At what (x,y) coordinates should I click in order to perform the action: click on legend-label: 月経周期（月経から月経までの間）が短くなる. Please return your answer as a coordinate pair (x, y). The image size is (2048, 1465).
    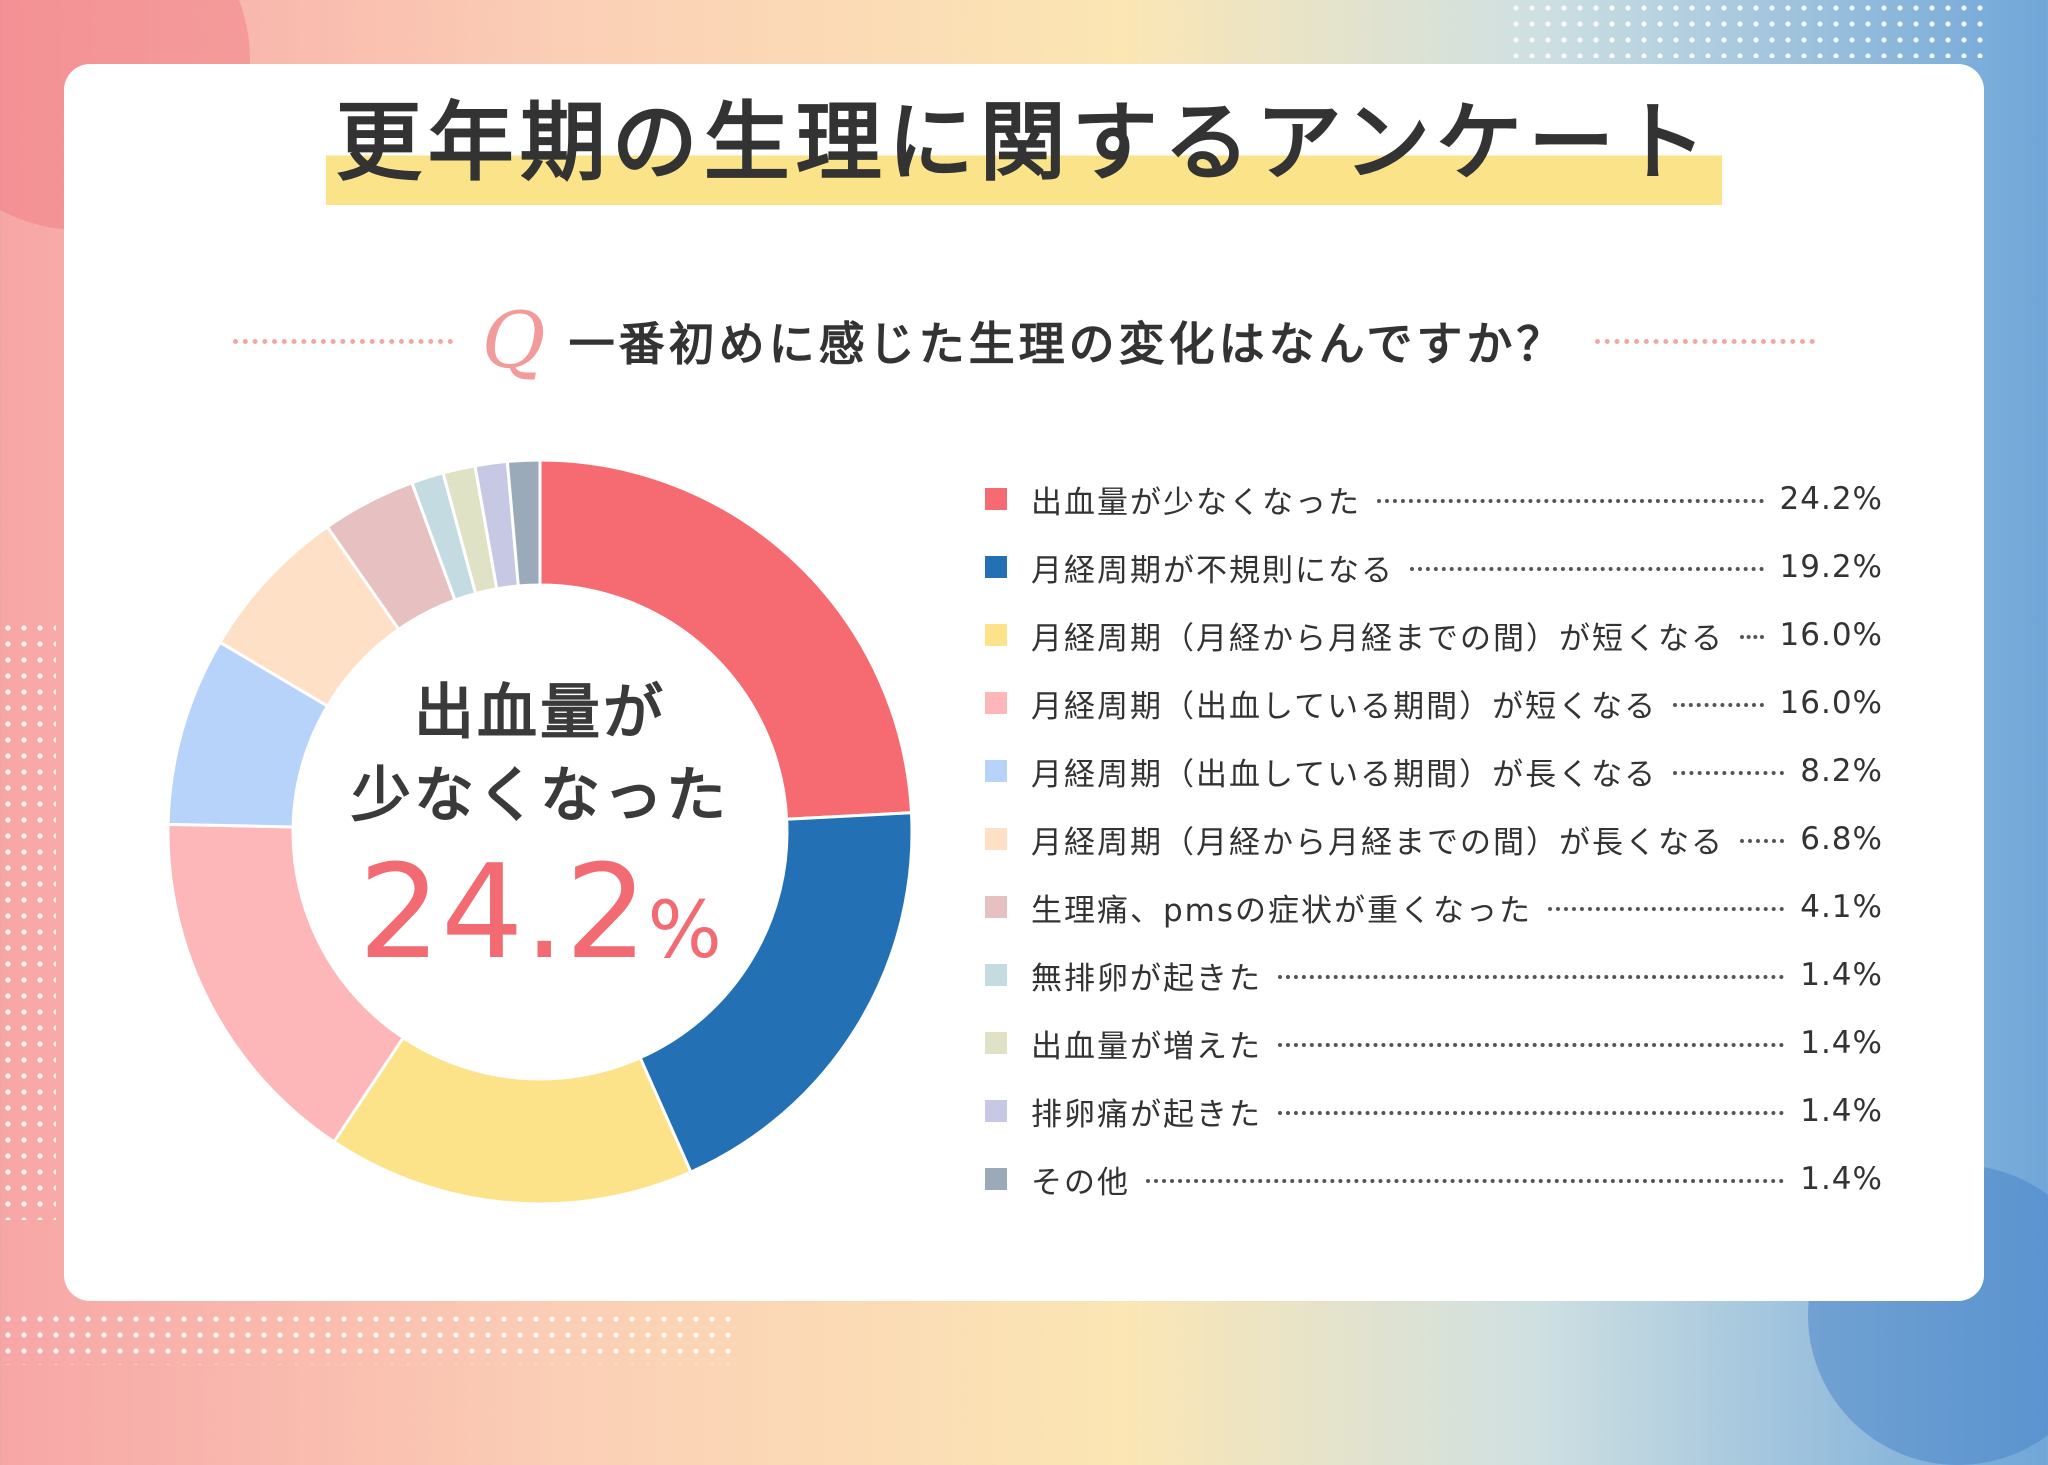
    Looking at the image, I should click on (1377, 638).